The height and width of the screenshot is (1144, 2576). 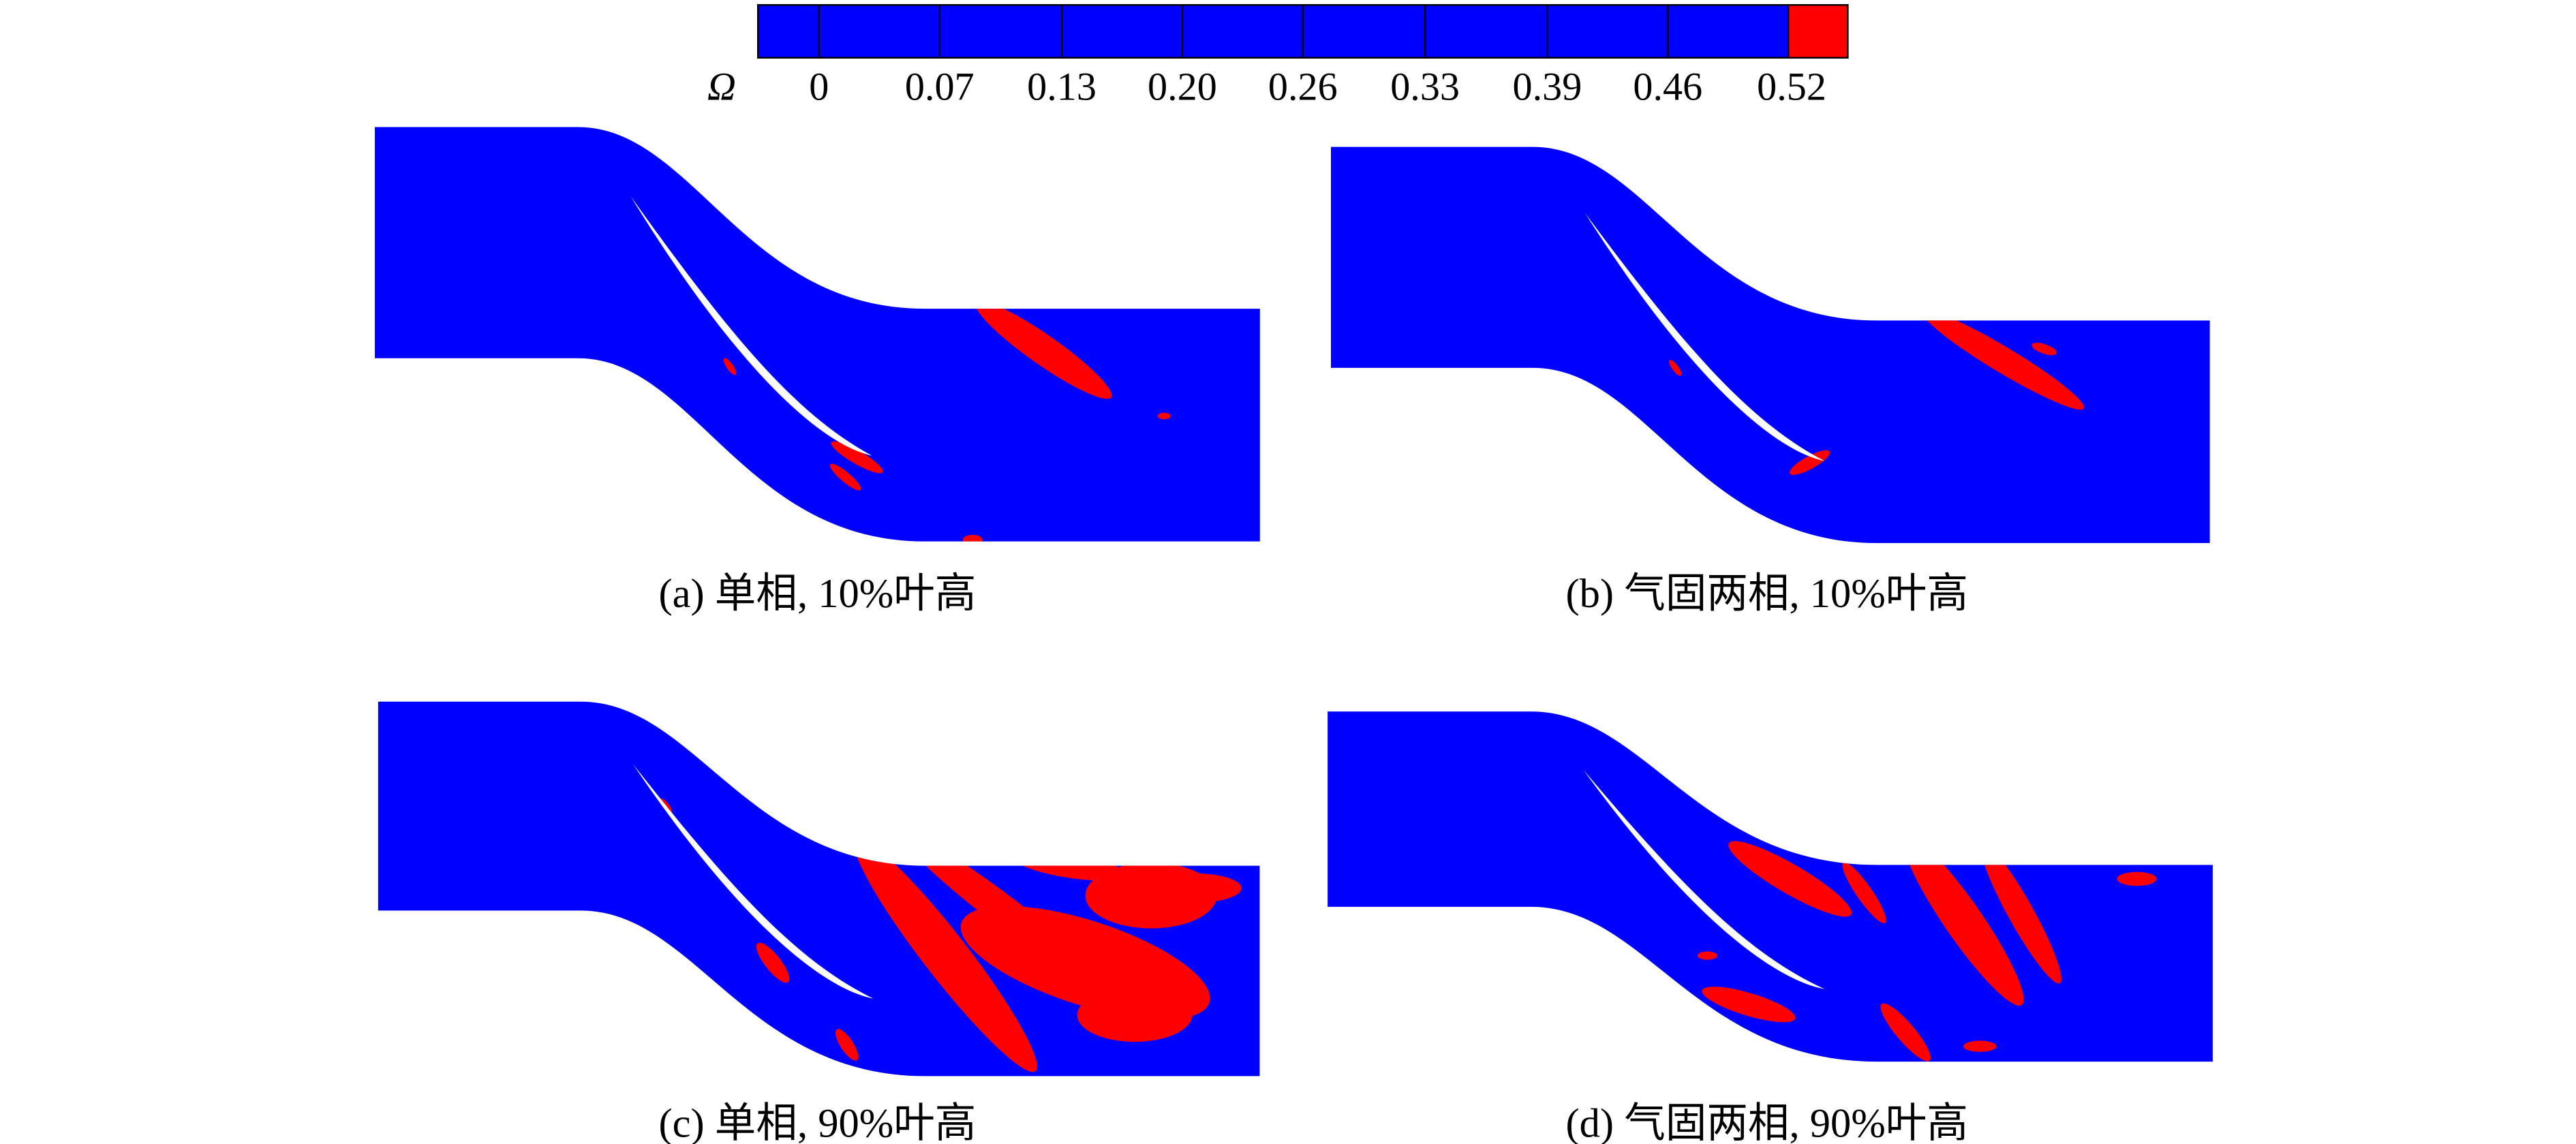 I want to click on colorbar-red, so click(x=1818, y=31).